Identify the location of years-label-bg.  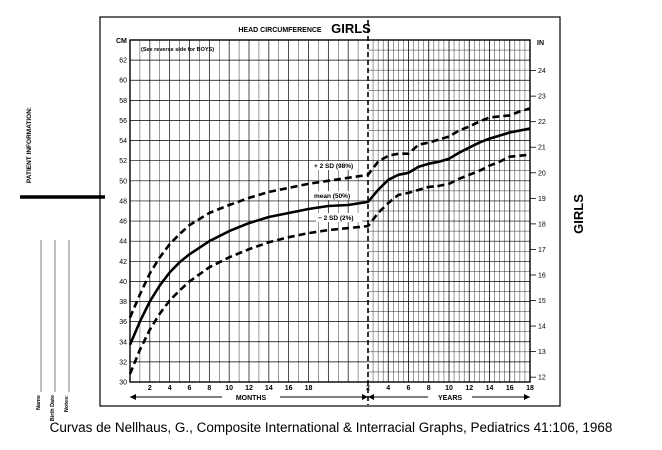
(450, 396).